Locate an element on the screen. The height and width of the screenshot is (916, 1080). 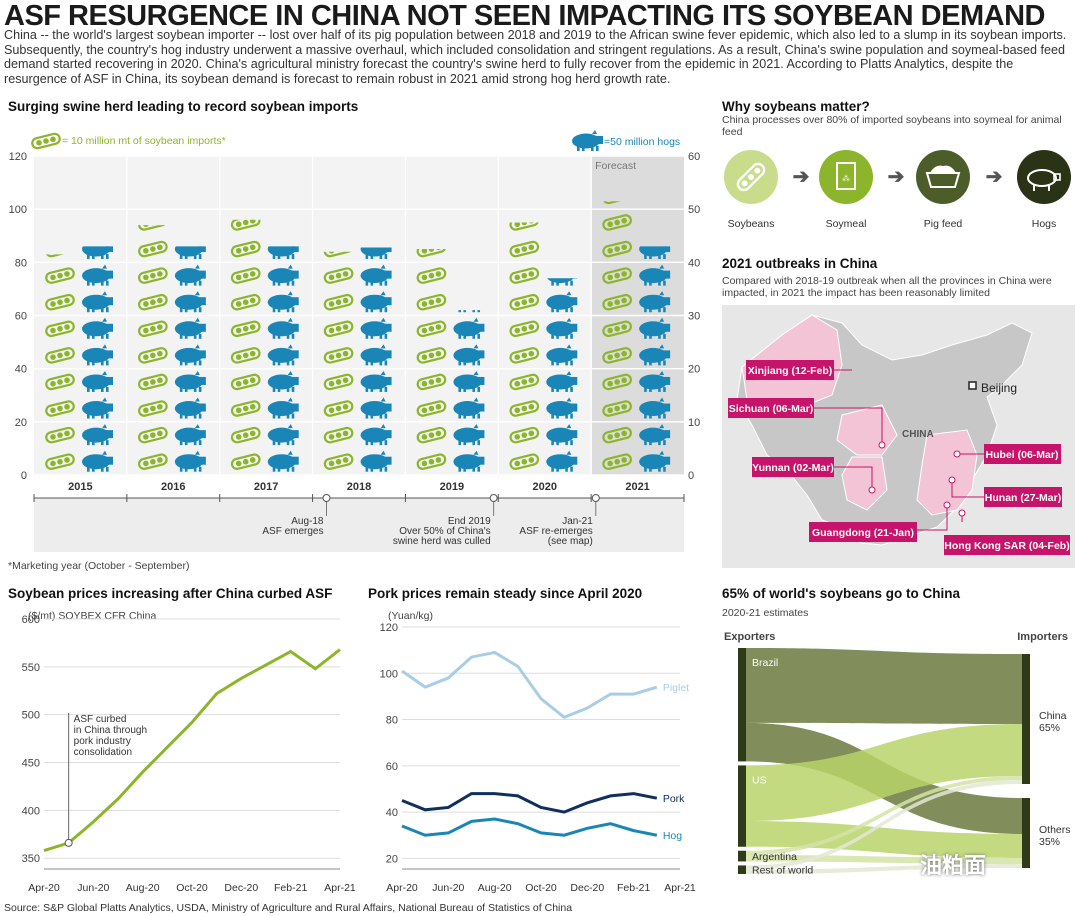
event-marker is located at coordinates (595, 498).